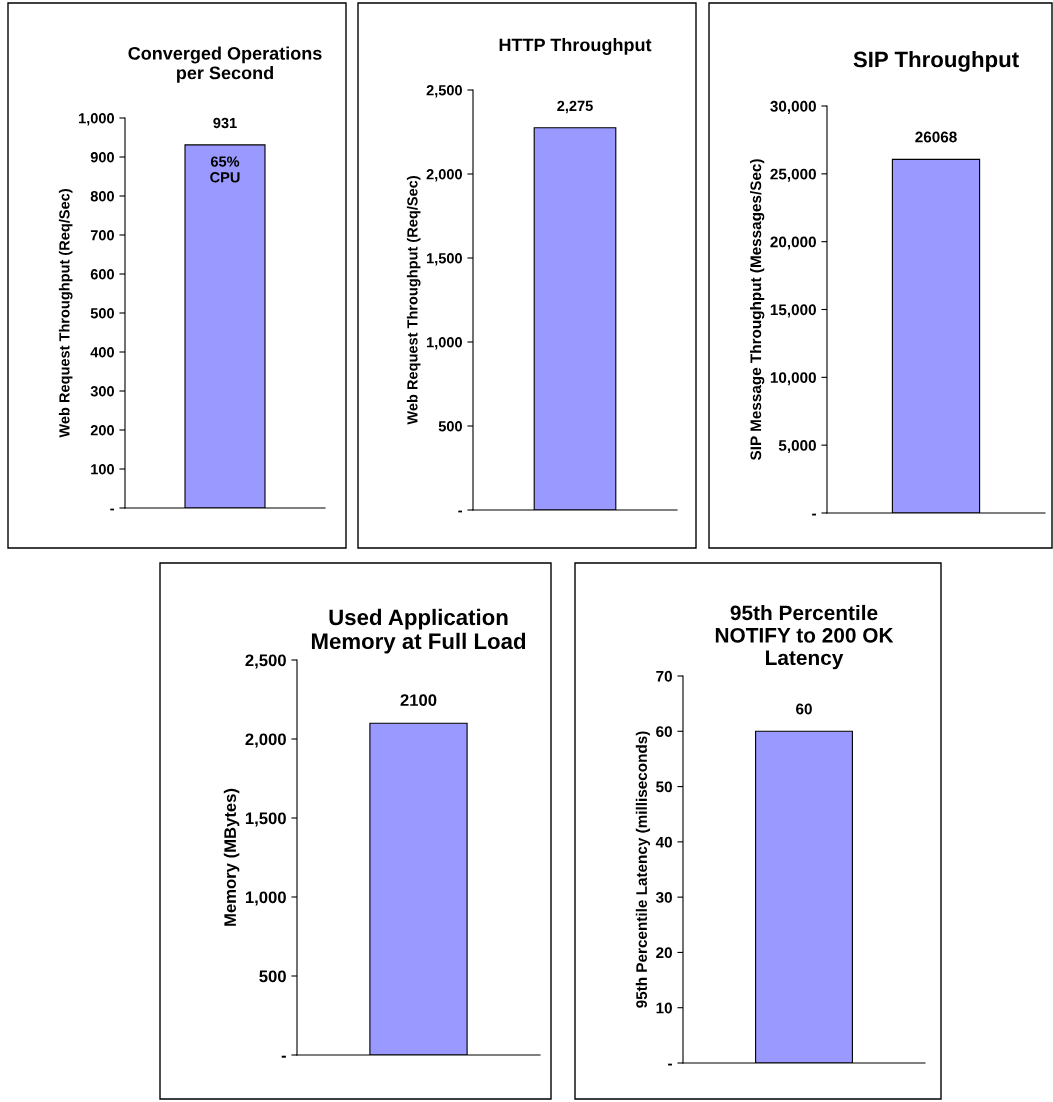 The width and height of the screenshot is (1053, 1102). I want to click on y-tick-label: 600, so click(102, 274).